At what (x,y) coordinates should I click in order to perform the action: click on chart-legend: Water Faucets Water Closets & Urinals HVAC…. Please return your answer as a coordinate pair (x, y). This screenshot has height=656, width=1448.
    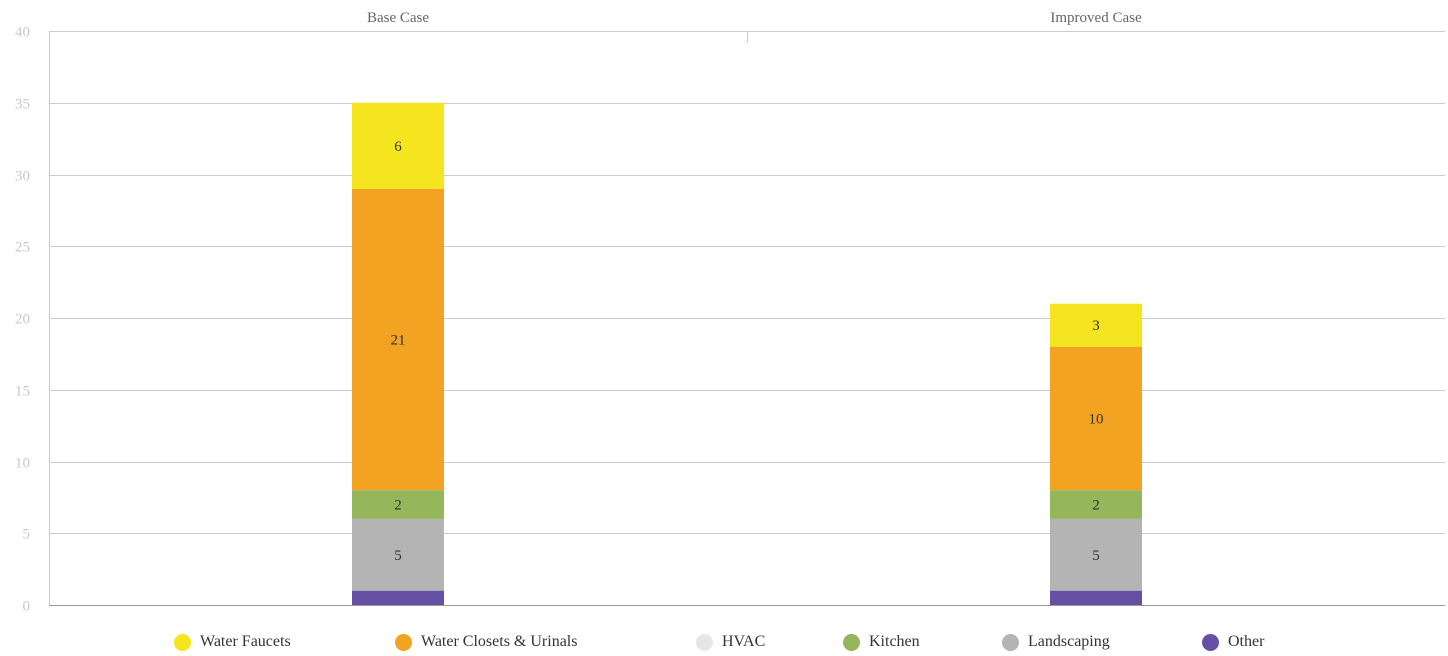
    Looking at the image, I should click on (724, 642).